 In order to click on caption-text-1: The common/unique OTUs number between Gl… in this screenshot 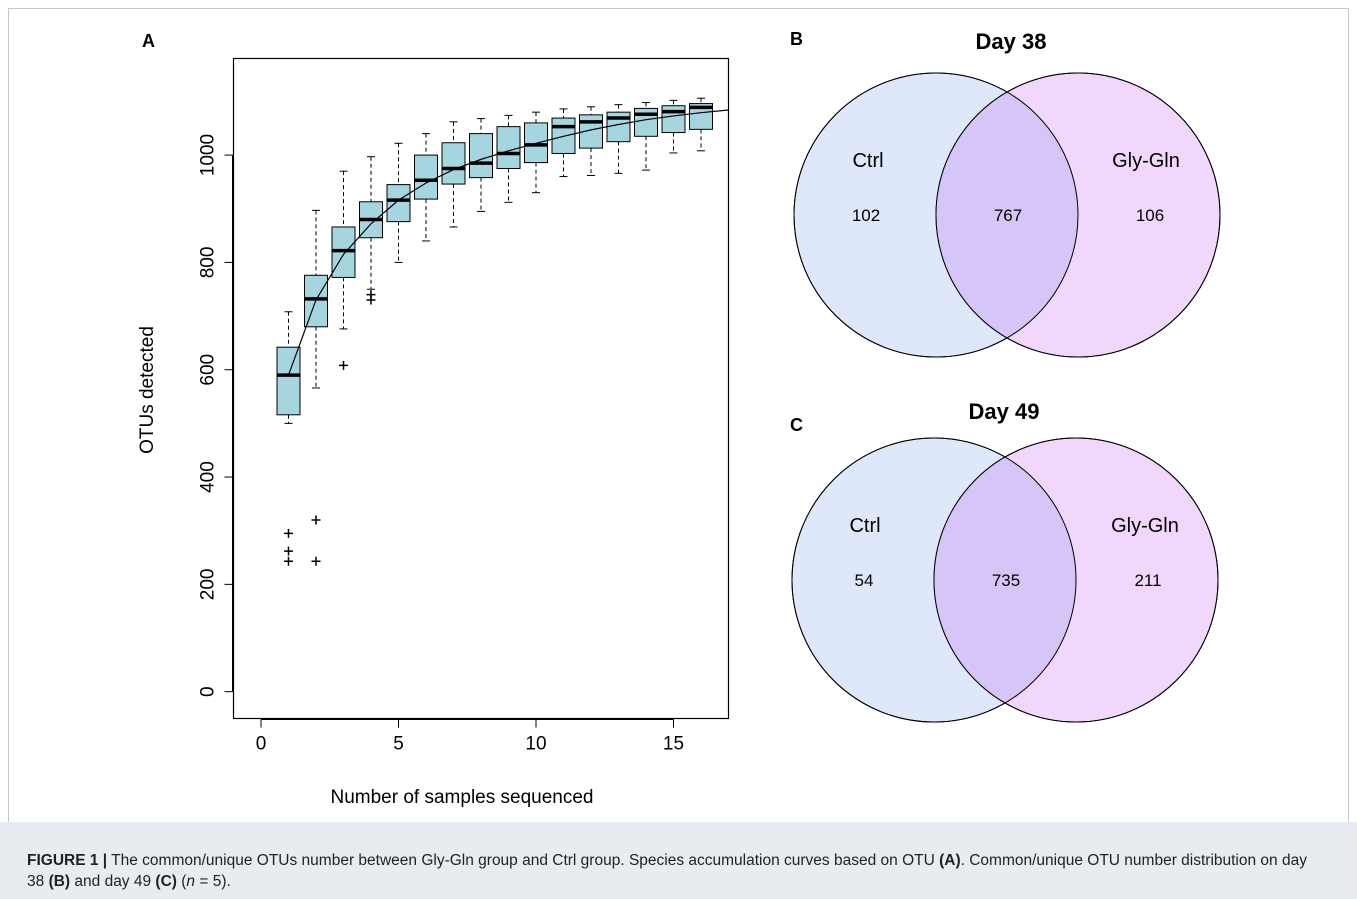, I will do `click(523, 860)`.